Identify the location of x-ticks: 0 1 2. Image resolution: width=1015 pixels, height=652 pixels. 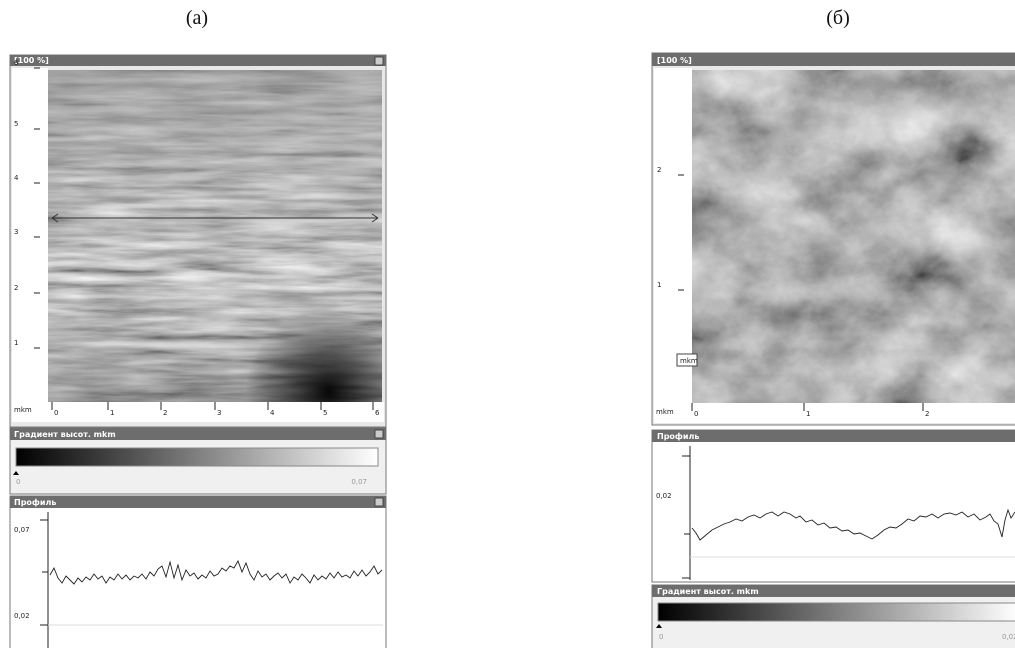
(810, 410).